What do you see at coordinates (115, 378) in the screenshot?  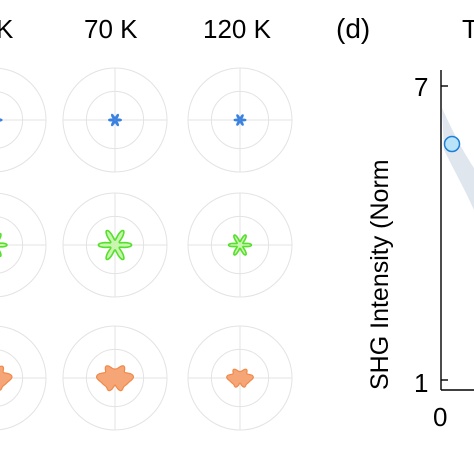 I see `polar-pattern-row3-col2` at bounding box center [115, 378].